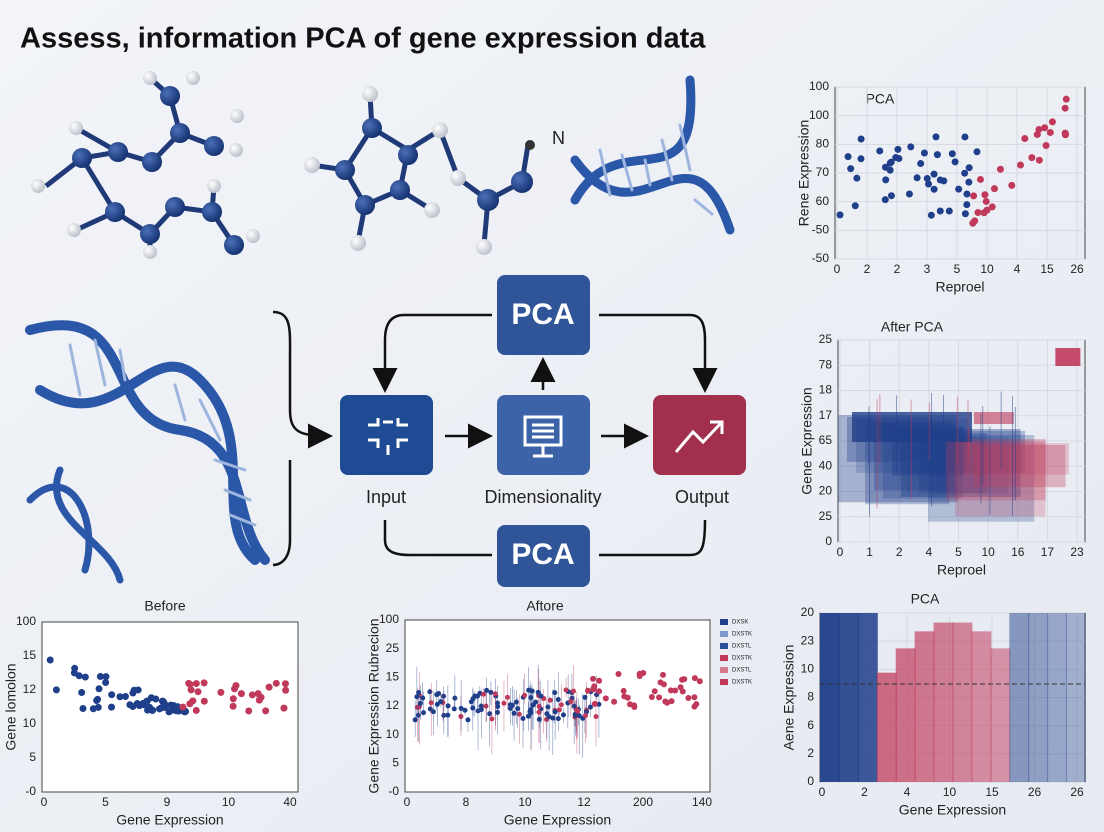 Image resolution: width=1104 pixels, height=832 pixels. Describe the element at coordinates (823, 201) in the screenshot. I see `y-tick-label: 60` at that location.